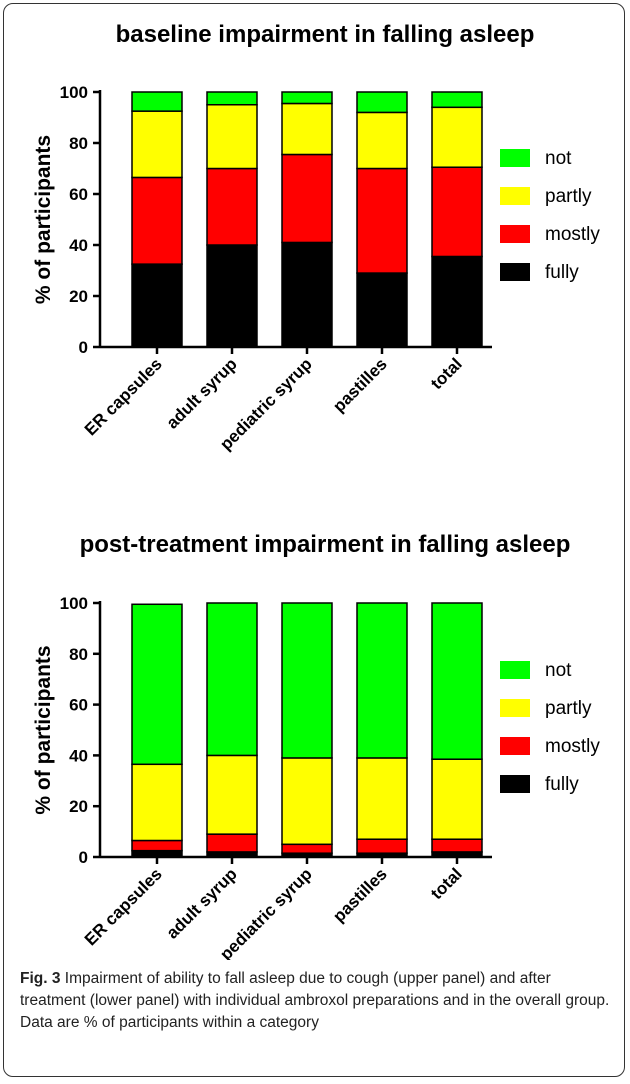 The height and width of the screenshot is (1084, 630). What do you see at coordinates (325, 34) in the screenshot?
I see `chart-title: baseline impairment in falling asleep` at bounding box center [325, 34].